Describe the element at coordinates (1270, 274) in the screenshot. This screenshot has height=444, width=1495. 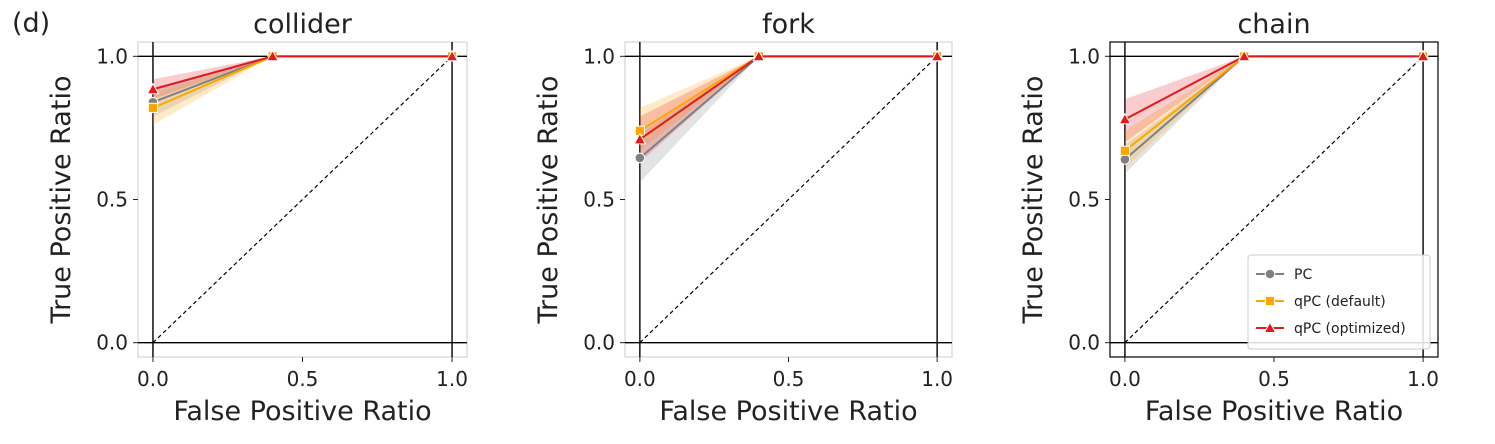
I see `legend-marker-pc` at that location.